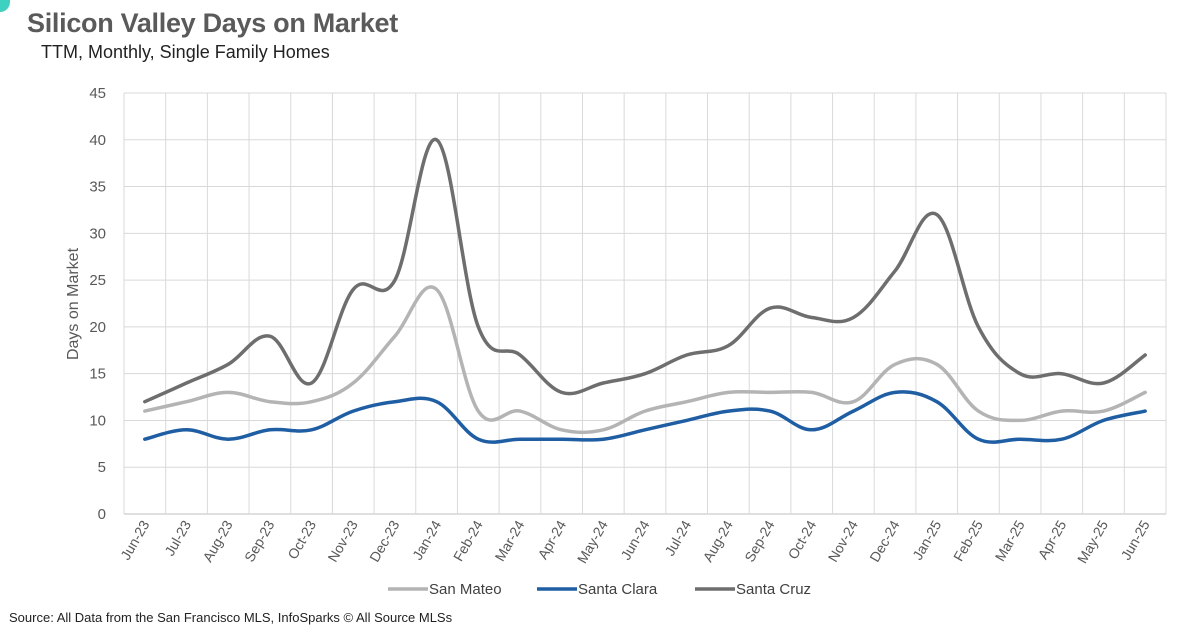  I want to click on legend: San Mateo Santa Clara Santa Cruz, so click(599, 589).